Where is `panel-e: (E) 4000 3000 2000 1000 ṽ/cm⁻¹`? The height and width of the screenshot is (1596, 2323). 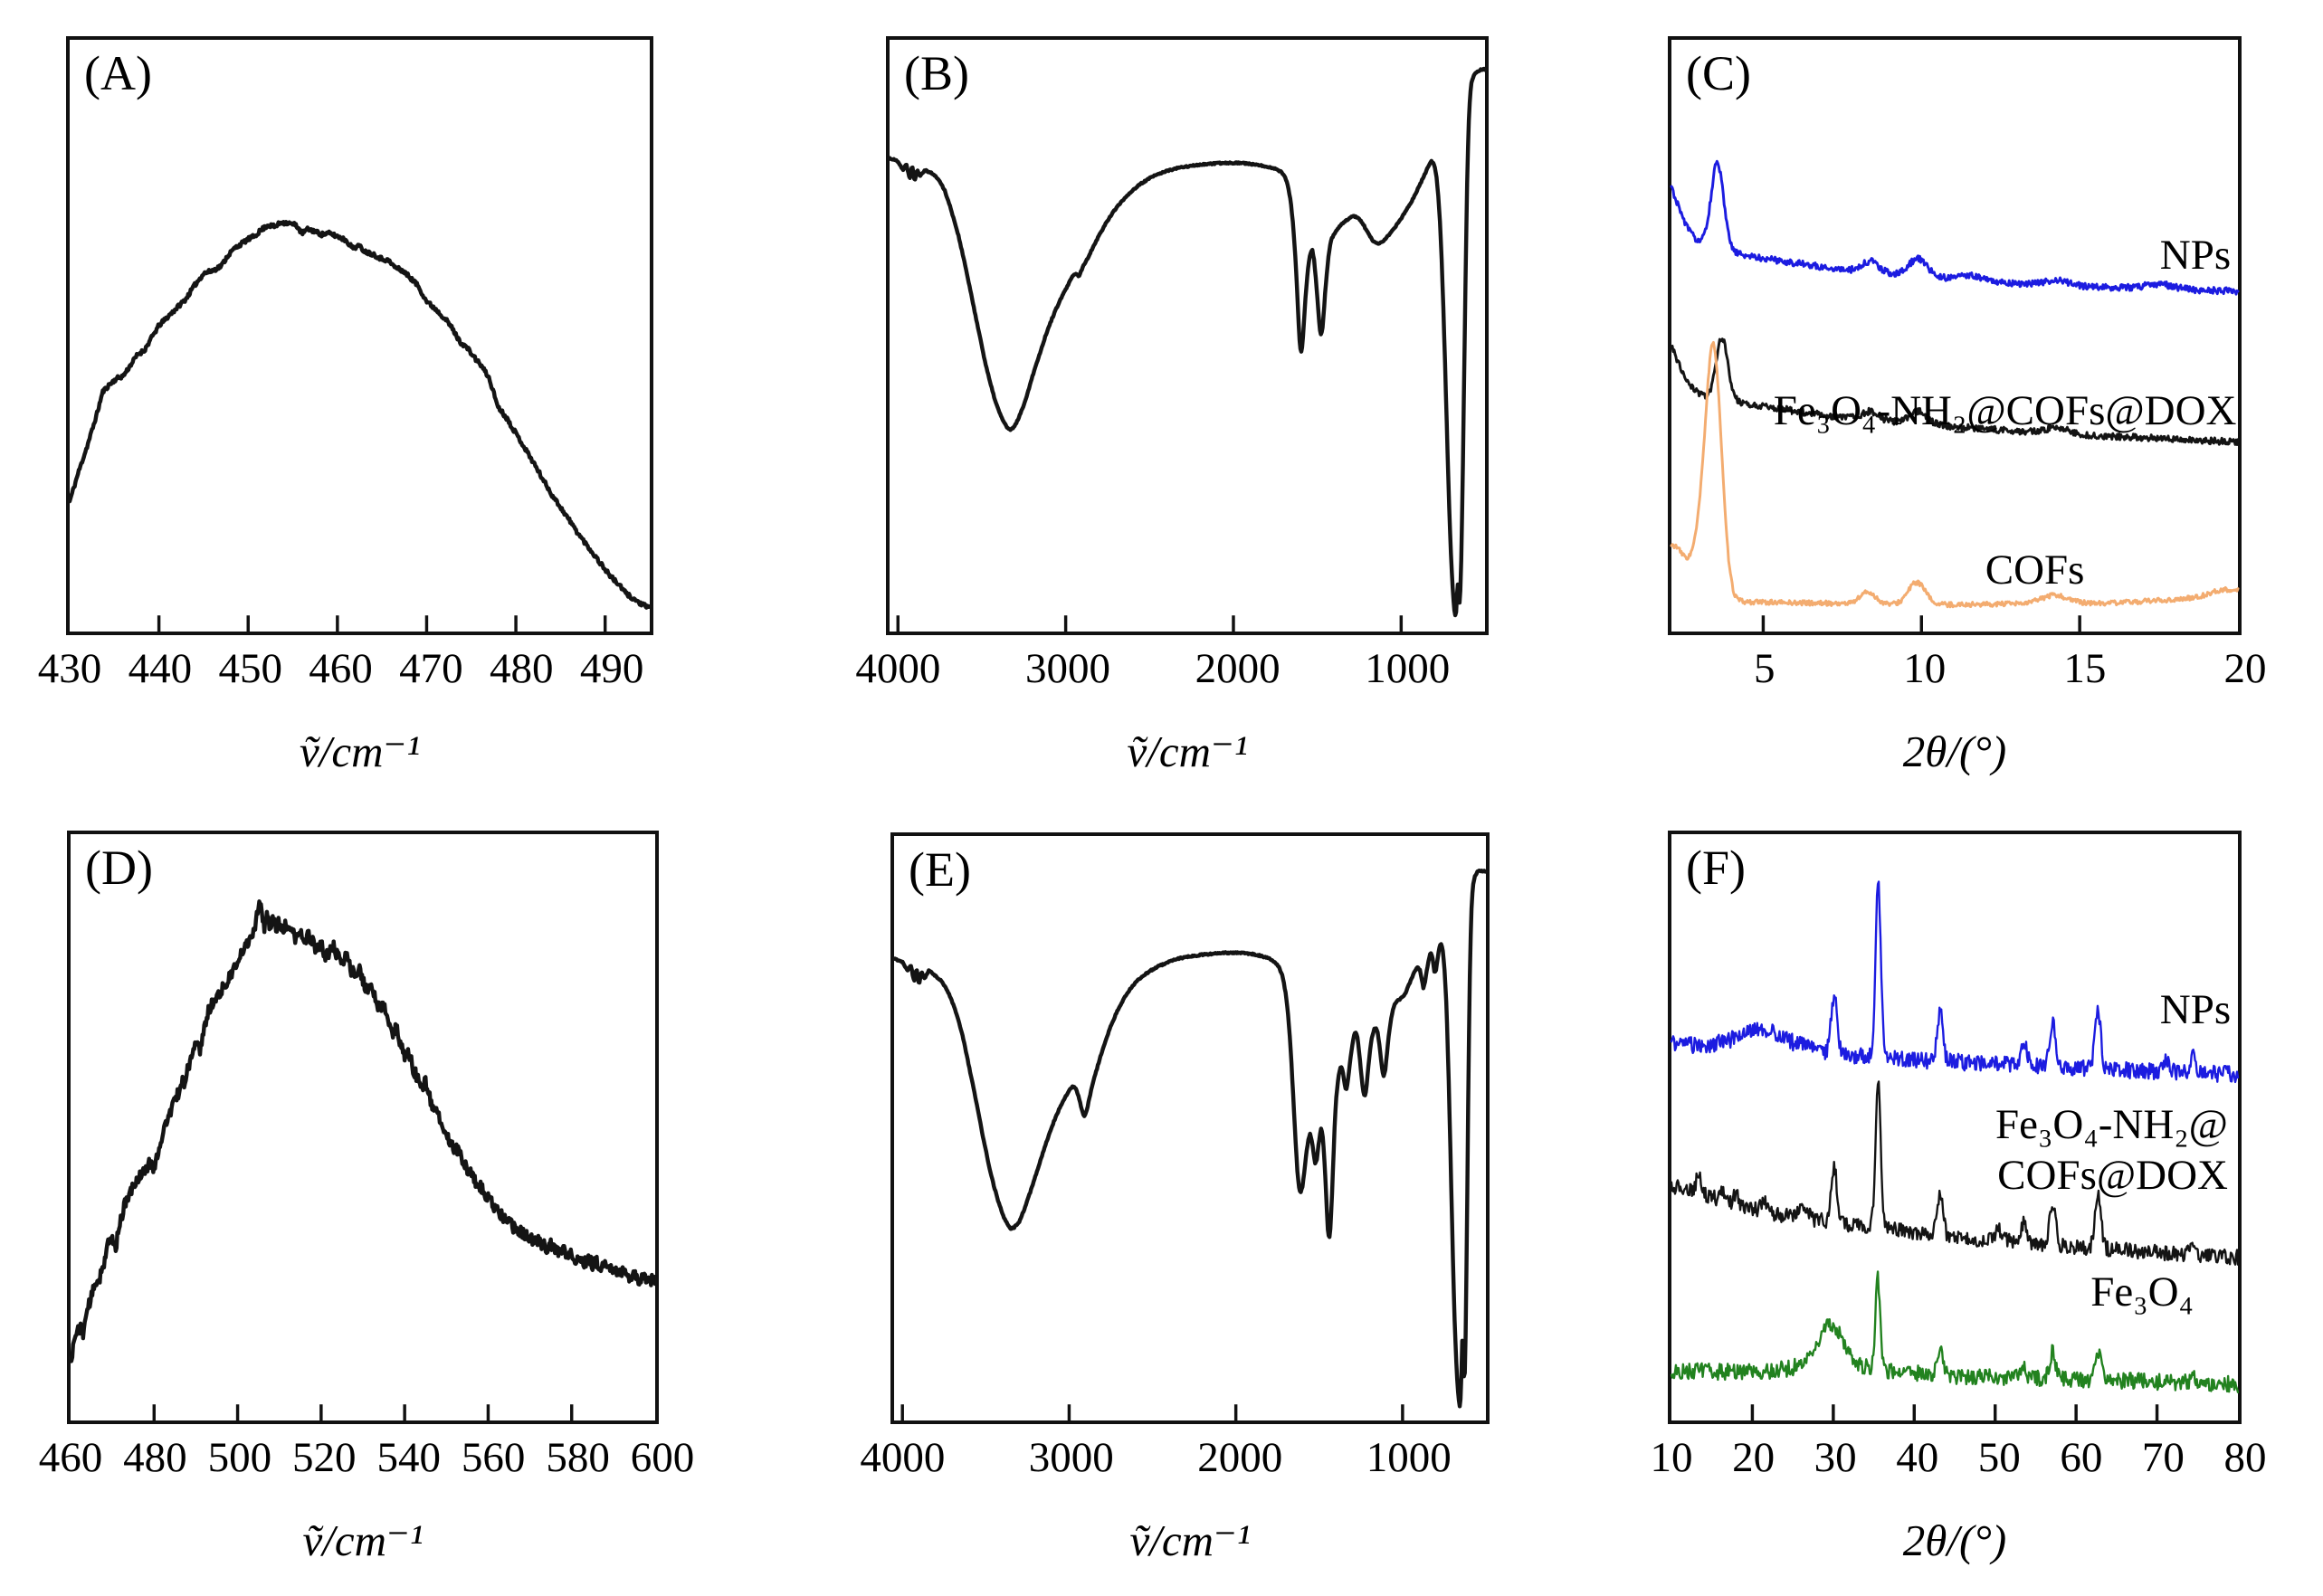 panel-e: (E) 4000 3000 2000 1000 ṽ/cm⁻¹ is located at coordinates (1175, 1198).